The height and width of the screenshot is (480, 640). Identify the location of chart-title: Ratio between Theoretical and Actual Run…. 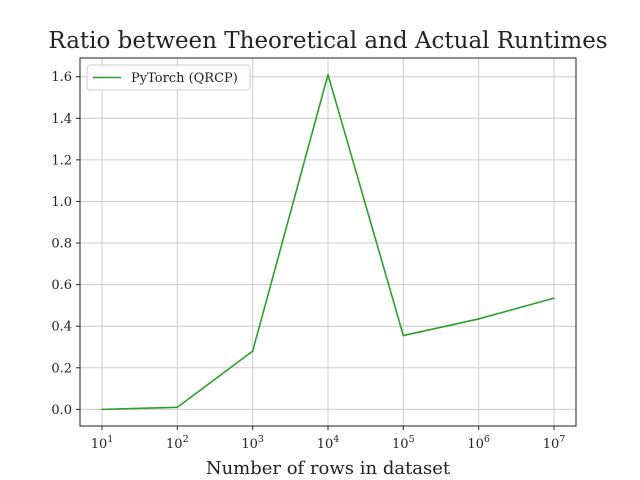
(327, 41).